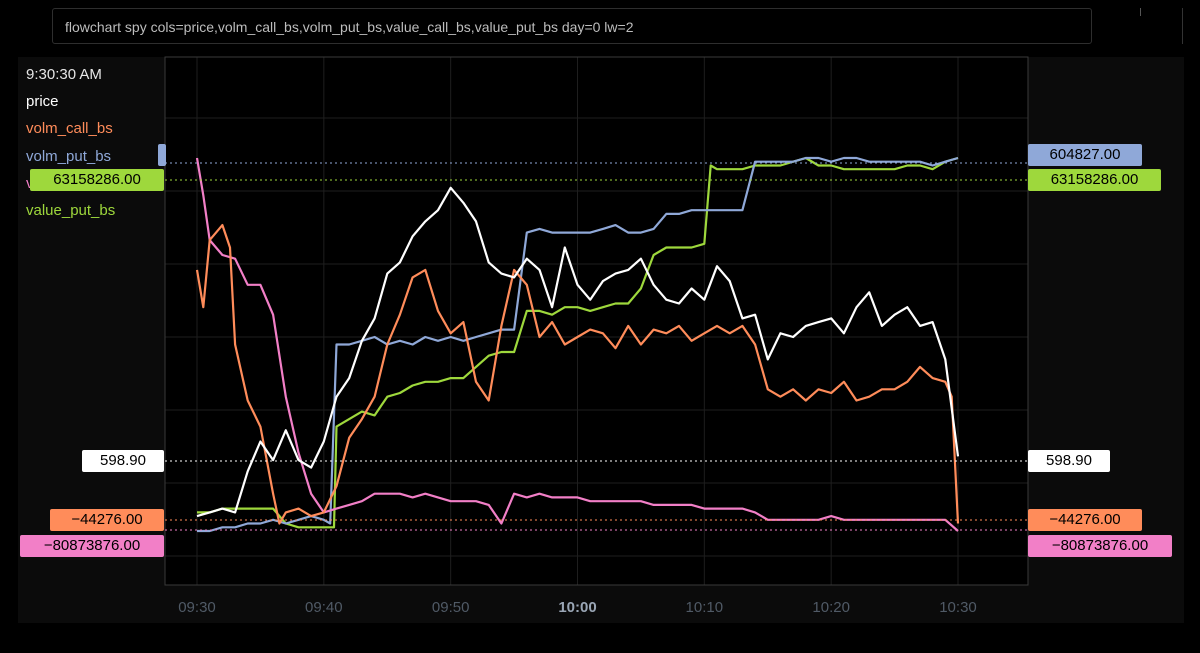 Image resolution: width=1200 pixels, height=653 pixels. I want to click on volm-call-bs-left-label: −44276.00, so click(107, 520).